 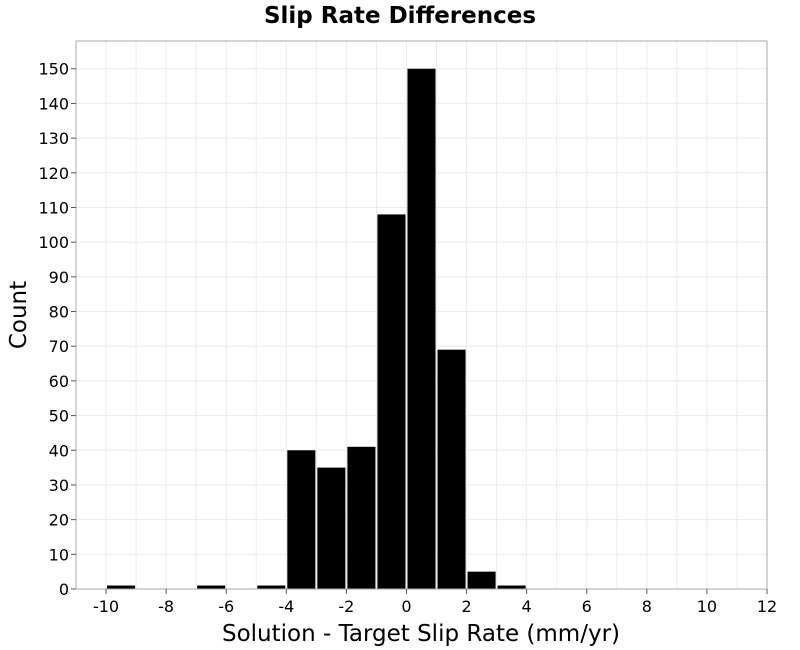 I want to click on x-axis-label: Solution - Target Slip Rate (mm/yr), so click(x=421, y=634).